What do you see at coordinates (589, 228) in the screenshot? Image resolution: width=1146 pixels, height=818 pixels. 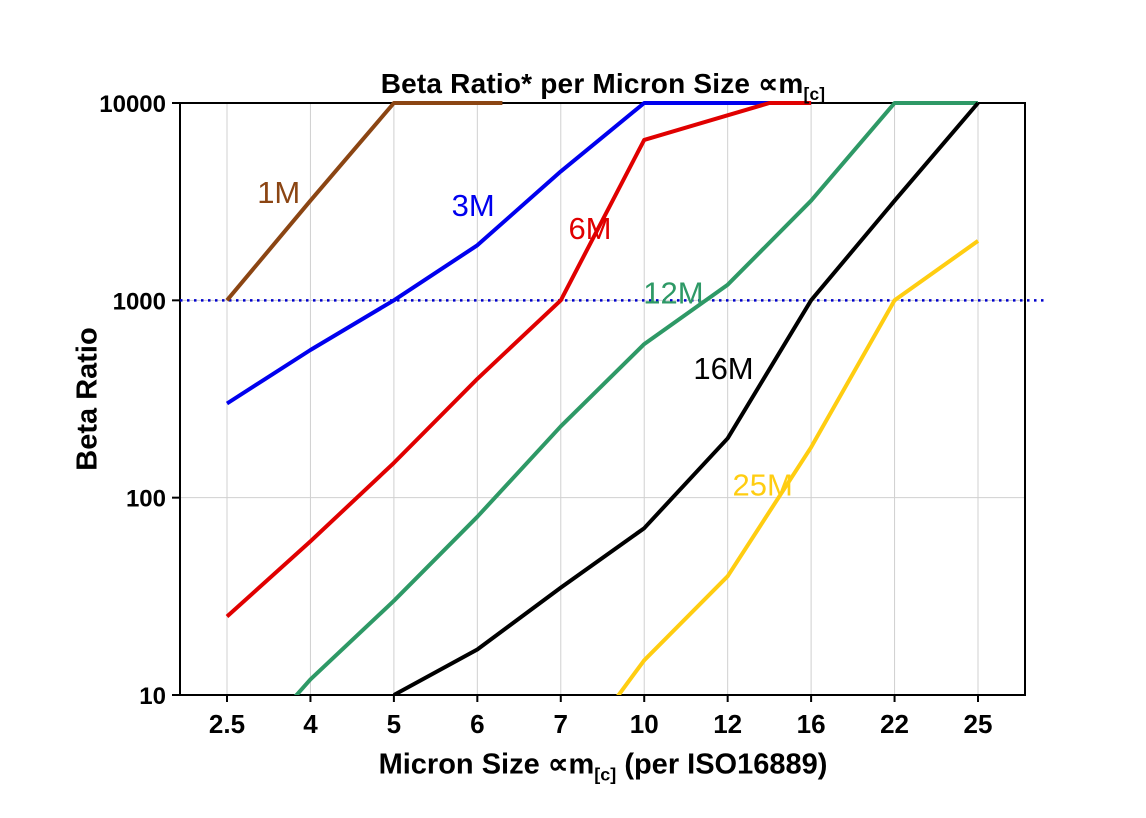 I see `series-label-6M: 6M` at bounding box center [589, 228].